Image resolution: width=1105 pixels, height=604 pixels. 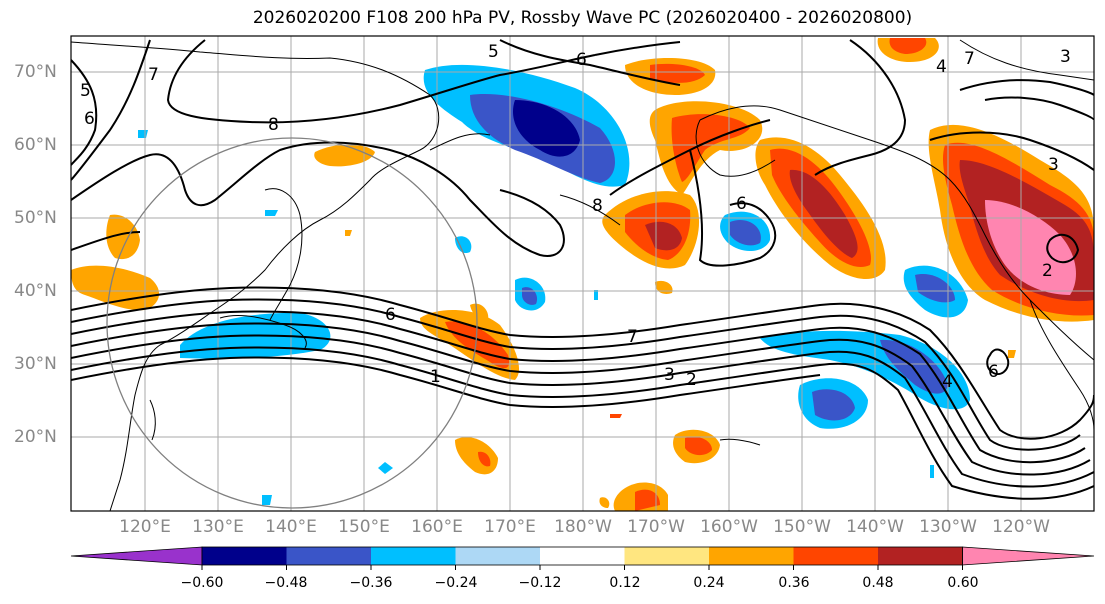 I want to click on colorbar-tick-label: −0.12, so click(x=540, y=583).